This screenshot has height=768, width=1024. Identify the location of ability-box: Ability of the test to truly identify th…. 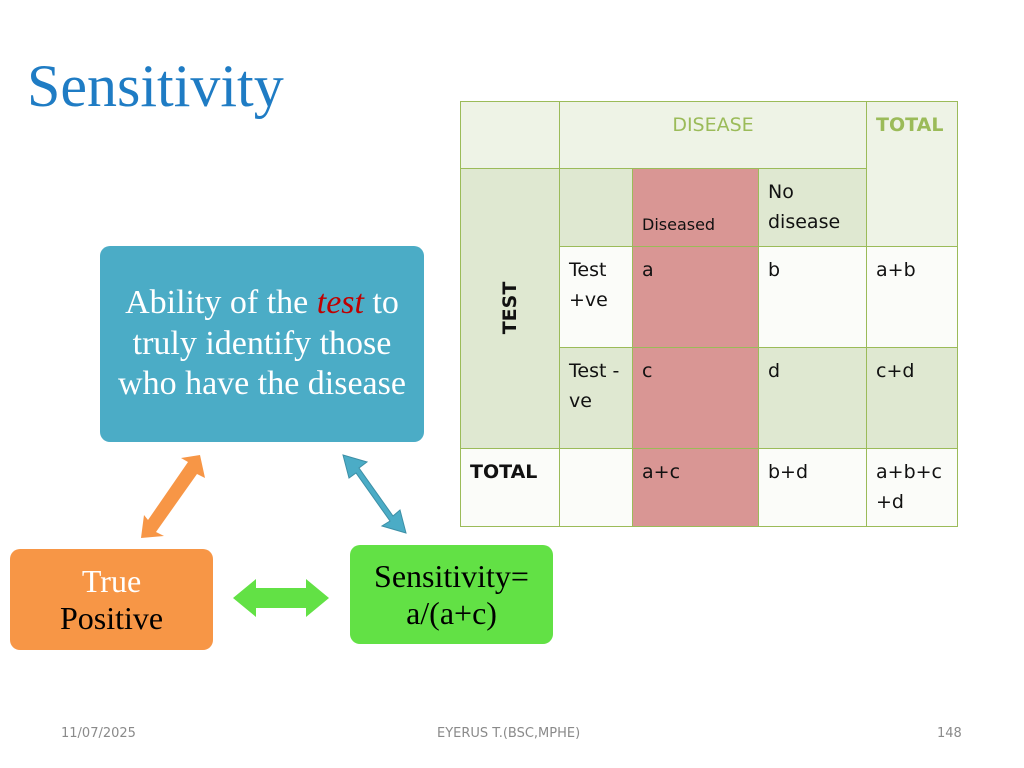
(262, 344).